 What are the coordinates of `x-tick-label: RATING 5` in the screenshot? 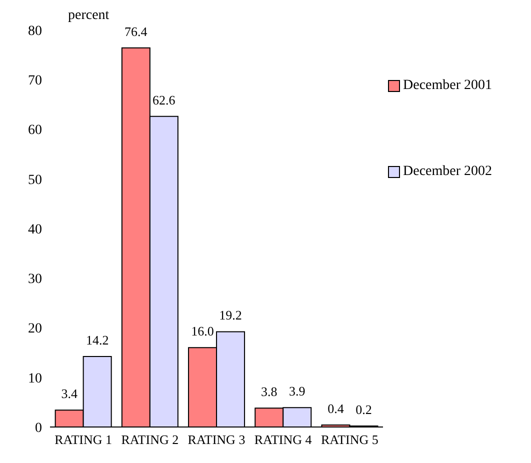 It's located at (349, 440).